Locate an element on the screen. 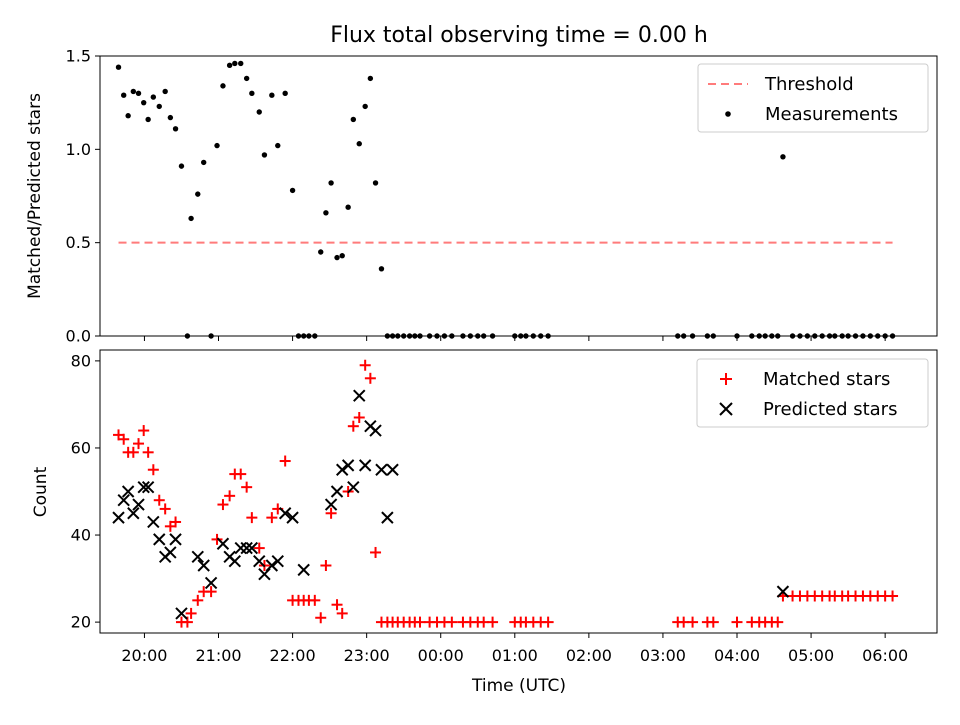 The height and width of the screenshot is (725, 960). ratio-legend: Threshold Measurements is located at coordinates (813, 98).